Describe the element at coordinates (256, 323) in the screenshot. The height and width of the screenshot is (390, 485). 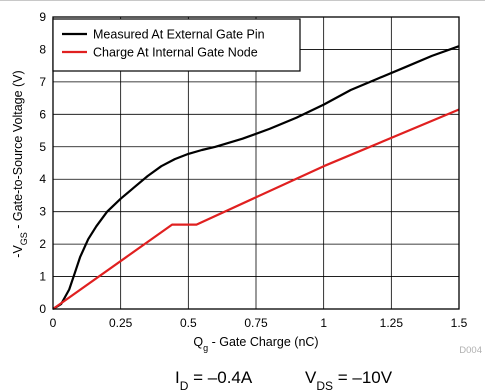
I see `x-tick-label: 0.75` at that location.